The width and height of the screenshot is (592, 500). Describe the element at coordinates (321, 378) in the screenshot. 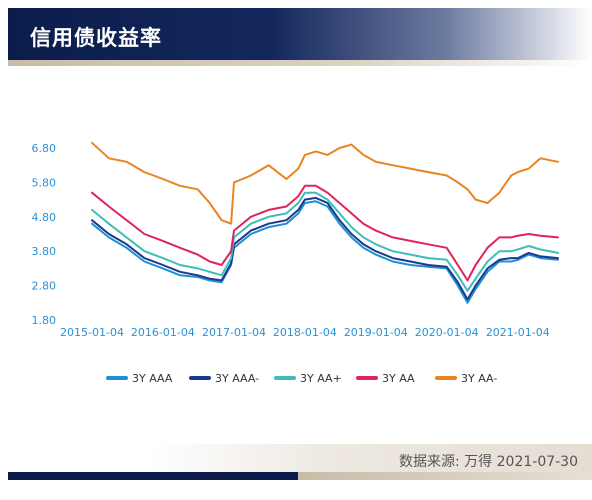

I see `legend-label: 3Y AA+` at that location.